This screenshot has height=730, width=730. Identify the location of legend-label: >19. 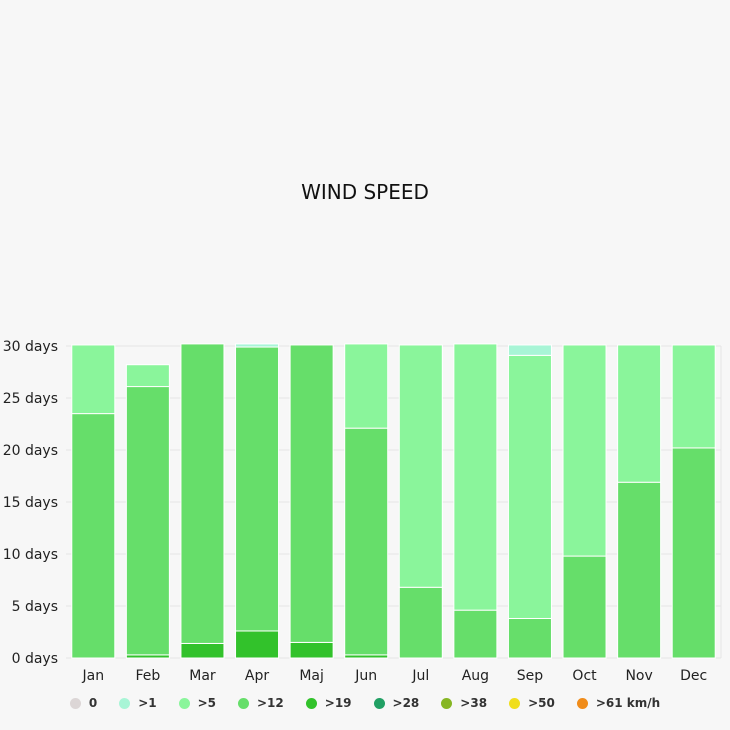
(338, 703).